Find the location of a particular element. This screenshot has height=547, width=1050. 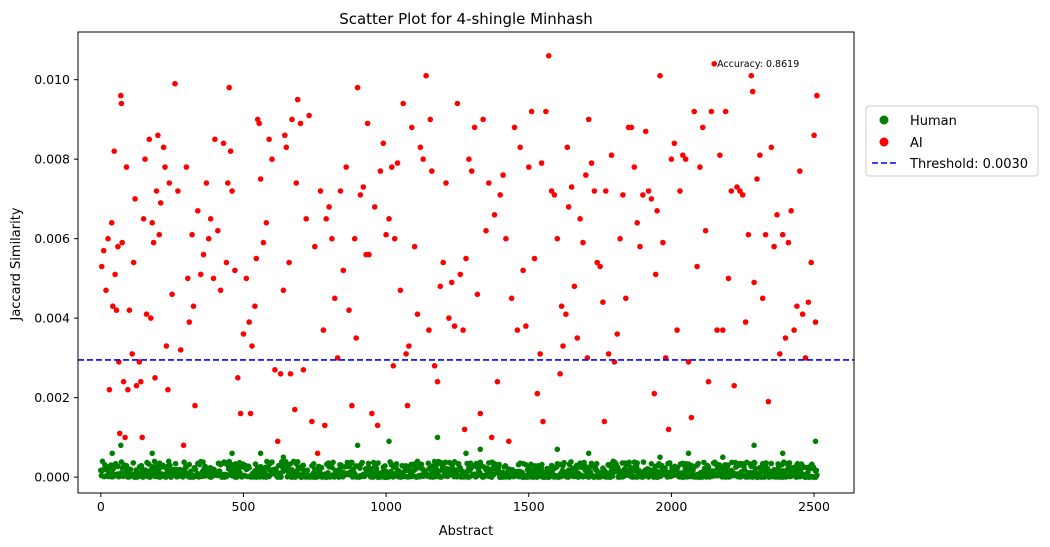

accuracy-annotation: Accuracy: 0.8619 is located at coordinates (758, 64).